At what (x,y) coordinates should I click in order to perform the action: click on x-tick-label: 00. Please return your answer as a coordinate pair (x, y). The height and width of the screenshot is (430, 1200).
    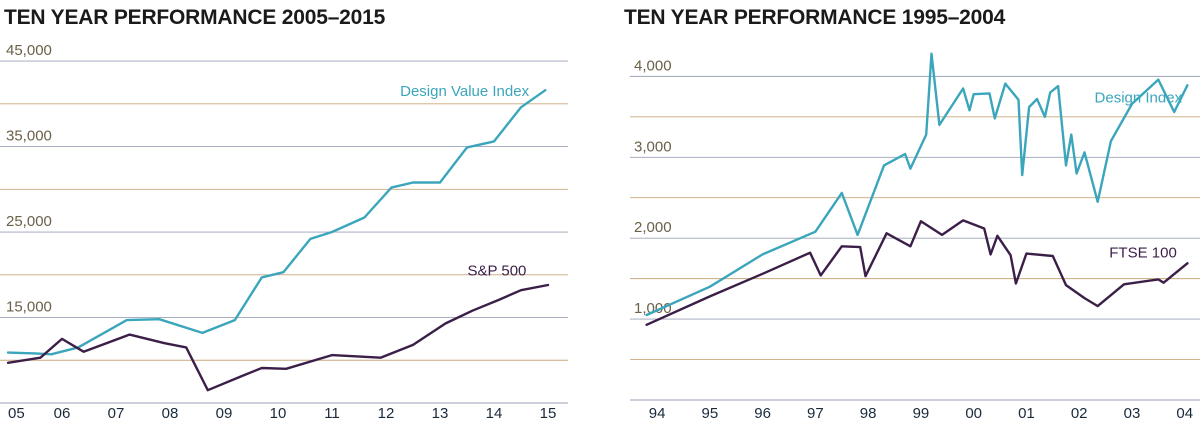
    Looking at the image, I should click on (973, 413).